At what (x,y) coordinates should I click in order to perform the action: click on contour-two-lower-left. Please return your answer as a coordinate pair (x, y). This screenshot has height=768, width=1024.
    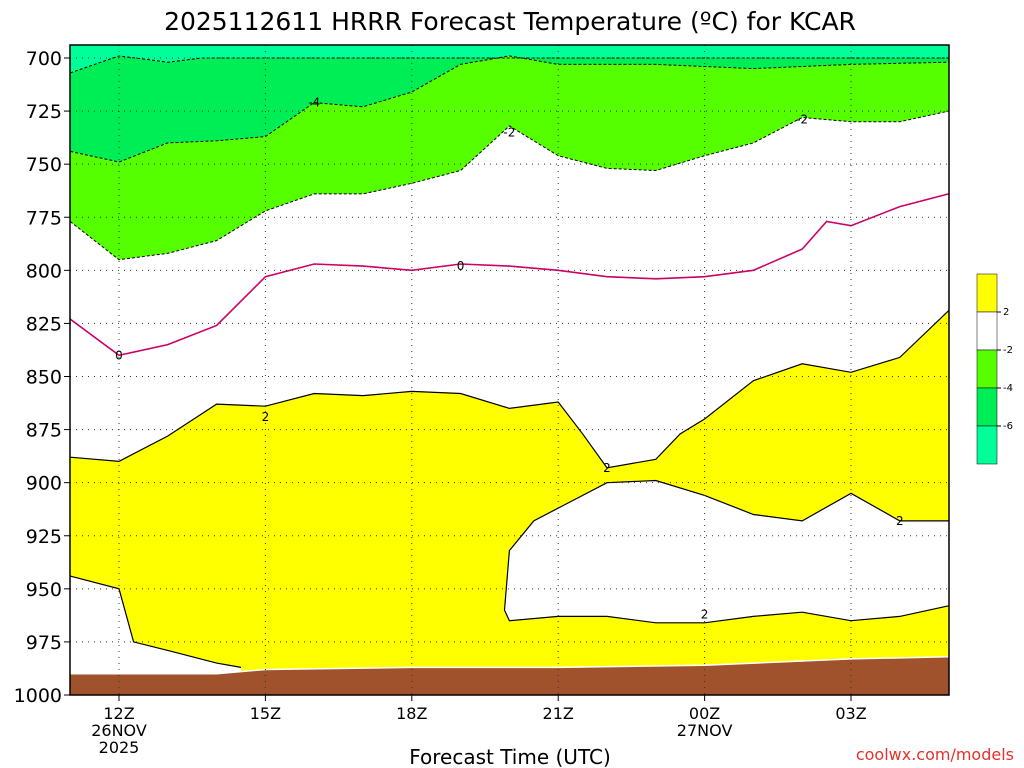
    Looking at the image, I should click on (156, 621).